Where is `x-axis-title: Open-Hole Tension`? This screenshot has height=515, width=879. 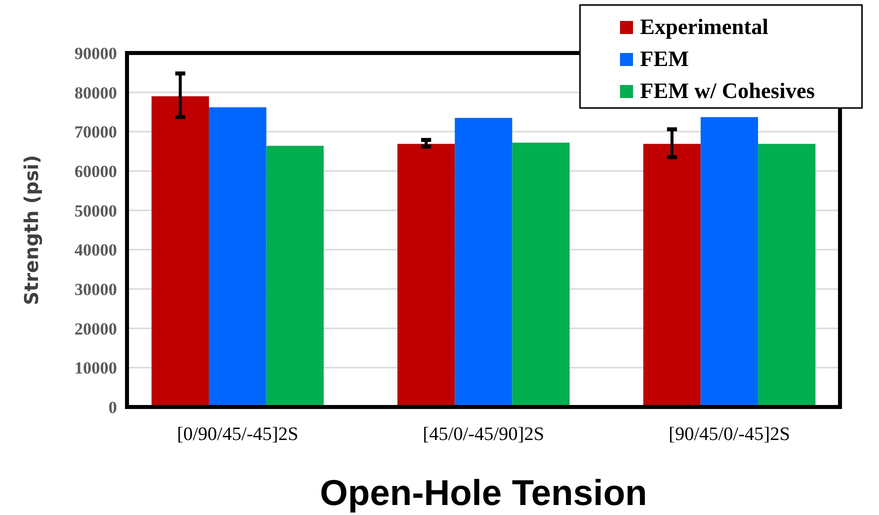
x-axis-title: Open-Hole Tension is located at coordinates (484, 492).